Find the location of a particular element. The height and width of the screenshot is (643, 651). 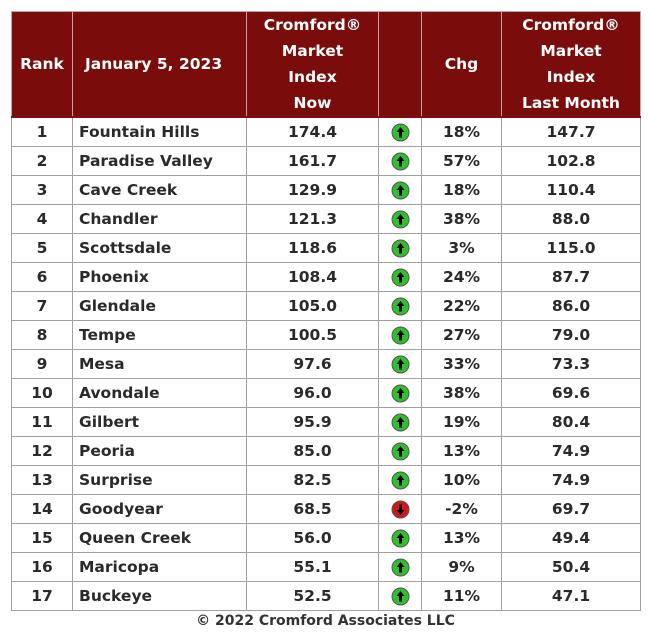

index-last-month-cell: 69.7 is located at coordinates (571, 509).